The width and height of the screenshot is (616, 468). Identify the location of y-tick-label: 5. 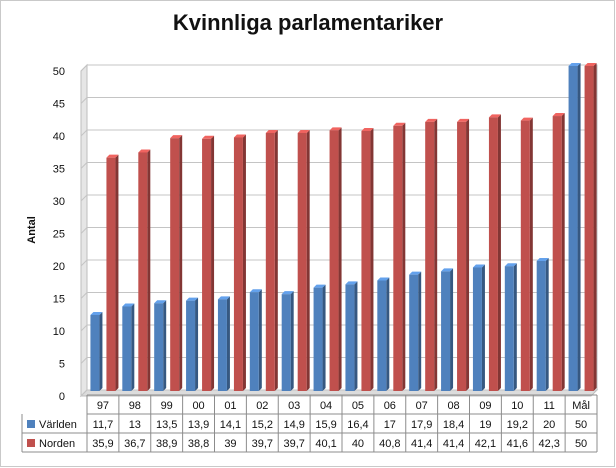
(62, 365).